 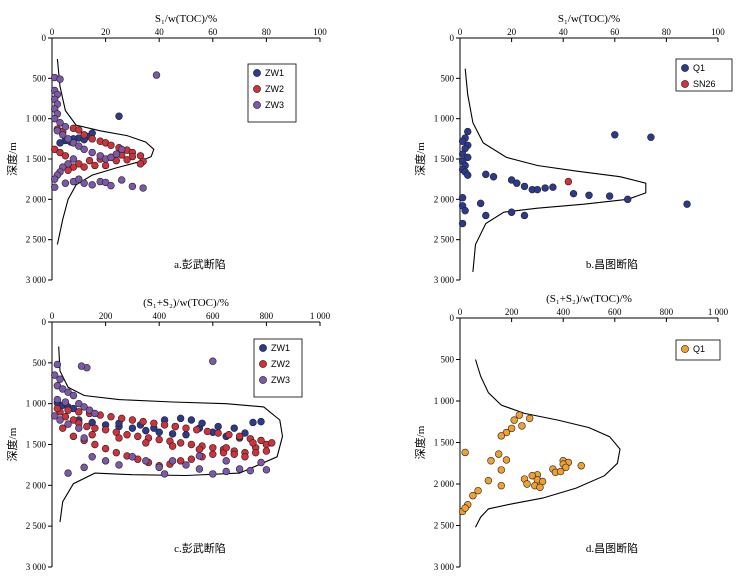 What do you see at coordinates (200, 548) in the screenshot?
I see `panel-label: c.彭武断陷` at bounding box center [200, 548].